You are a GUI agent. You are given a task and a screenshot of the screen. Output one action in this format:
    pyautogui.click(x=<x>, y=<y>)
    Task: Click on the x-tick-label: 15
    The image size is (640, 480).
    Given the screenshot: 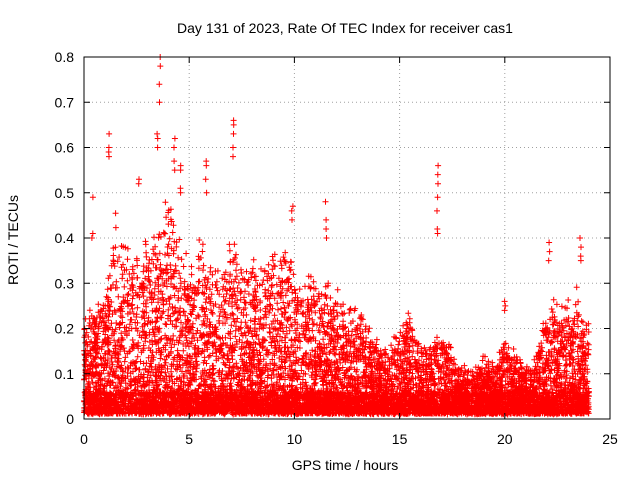 What is the action you would take?
    pyautogui.click(x=400, y=439)
    